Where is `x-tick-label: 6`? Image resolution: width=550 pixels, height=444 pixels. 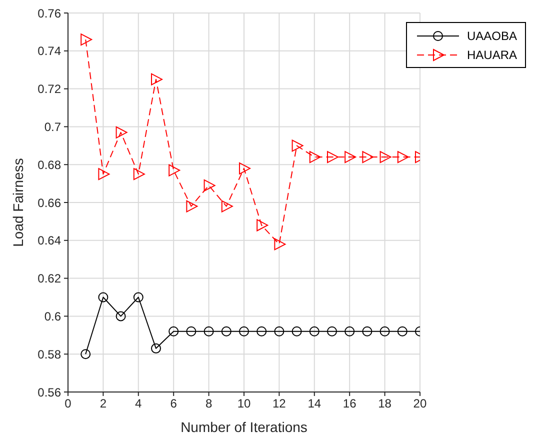 x-tick-label: 6 is located at coordinates (174, 403).